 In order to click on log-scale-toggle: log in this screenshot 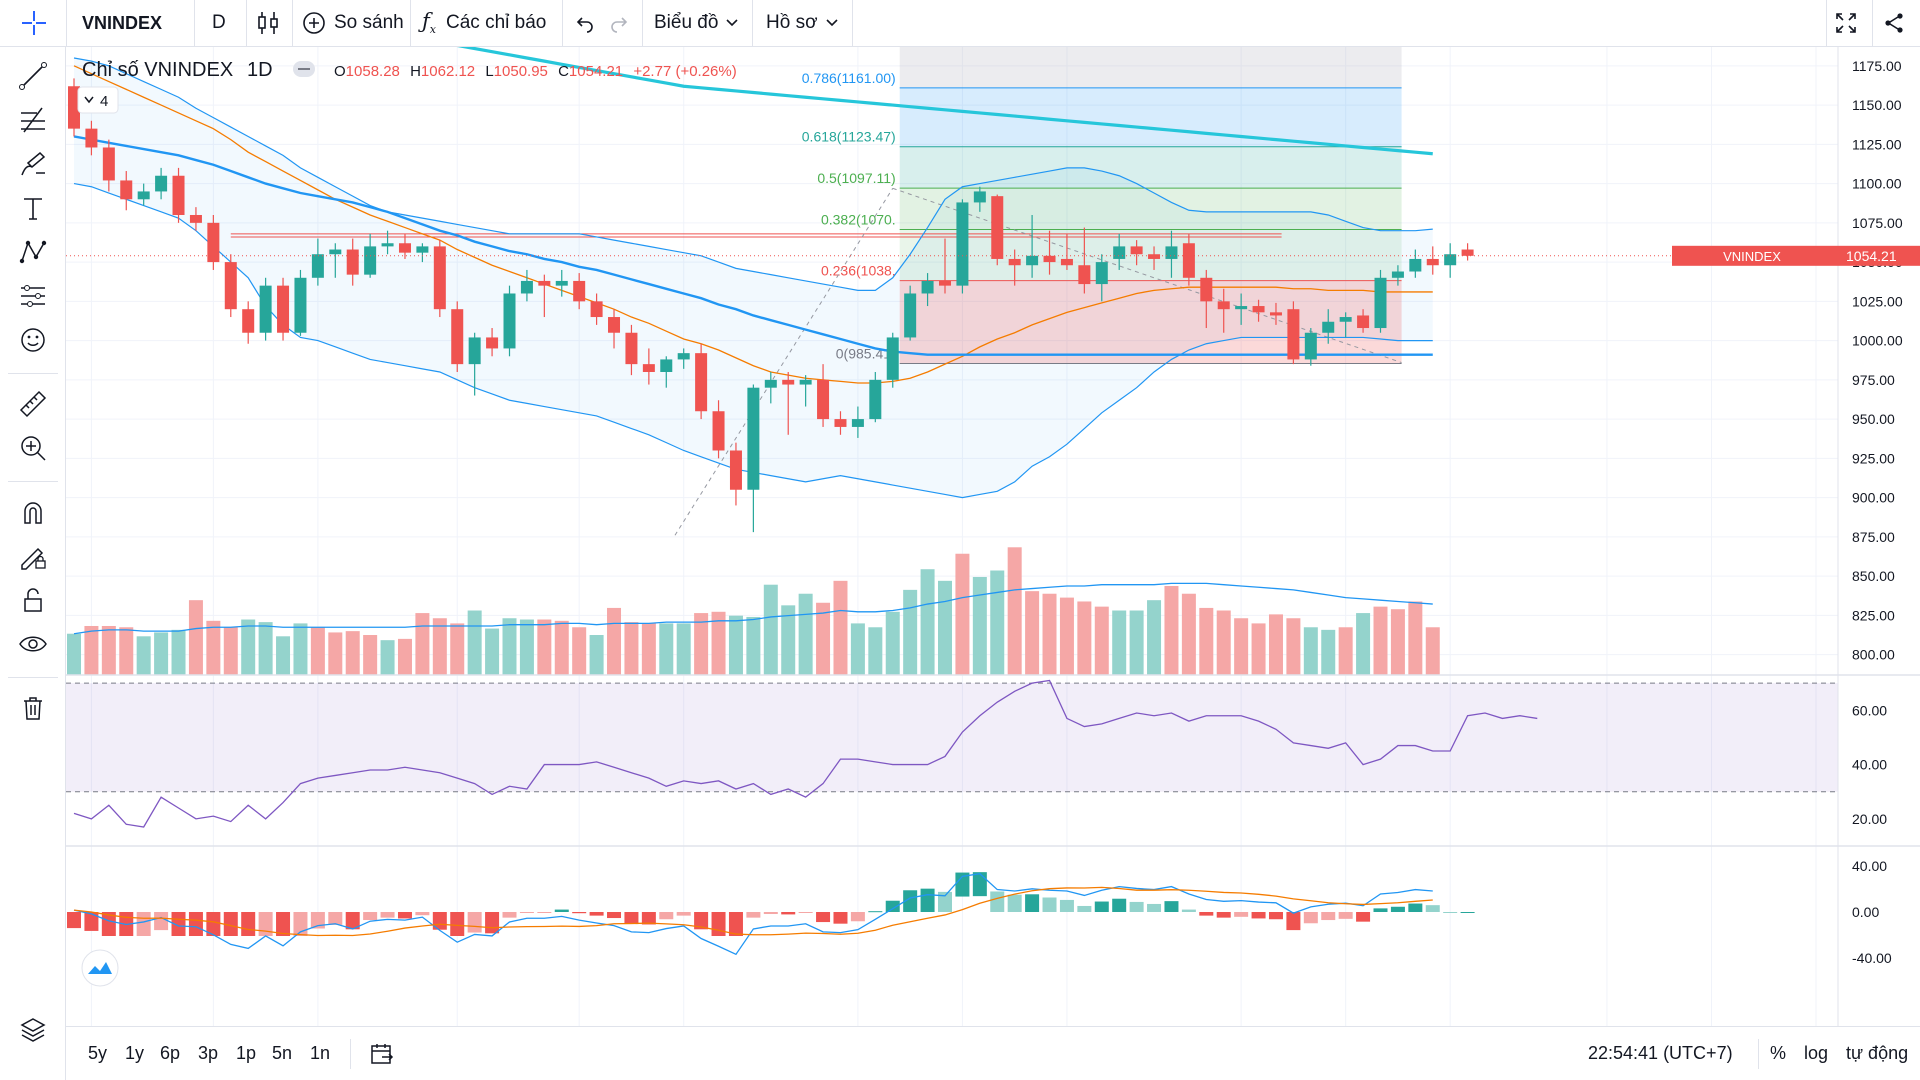, I will do `click(1816, 1053)`.